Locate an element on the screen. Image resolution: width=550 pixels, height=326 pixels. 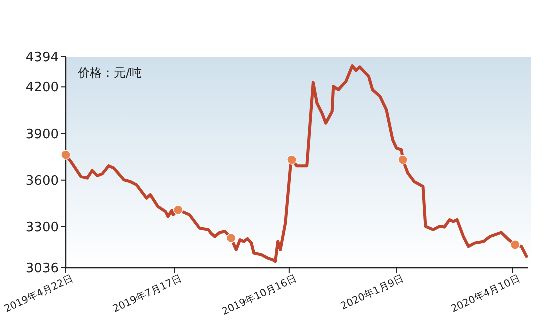
x-tick-label: 2020年4月10日 is located at coordinates (485, 294).